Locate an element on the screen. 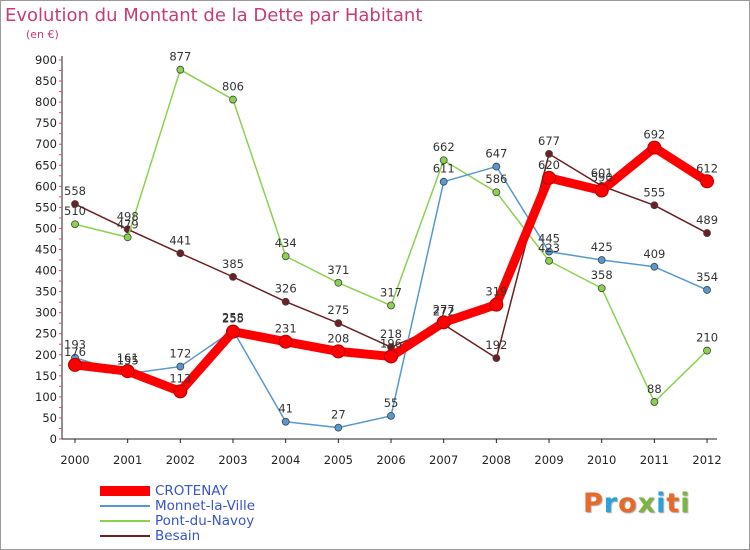 This screenshot has width=750, height=550. y-tick-label: 300 is located at coordinates (46, 313).